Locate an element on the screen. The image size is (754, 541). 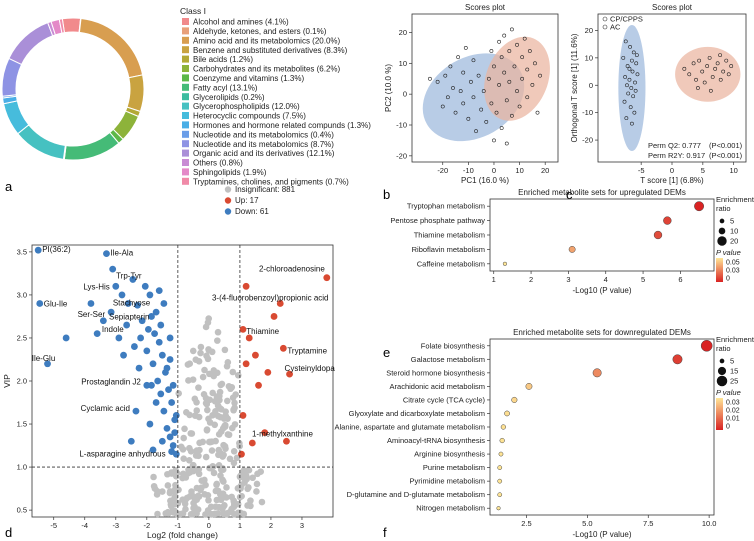
pathway-label: Nitrogen metabolism is located at coordinates (450, 508).